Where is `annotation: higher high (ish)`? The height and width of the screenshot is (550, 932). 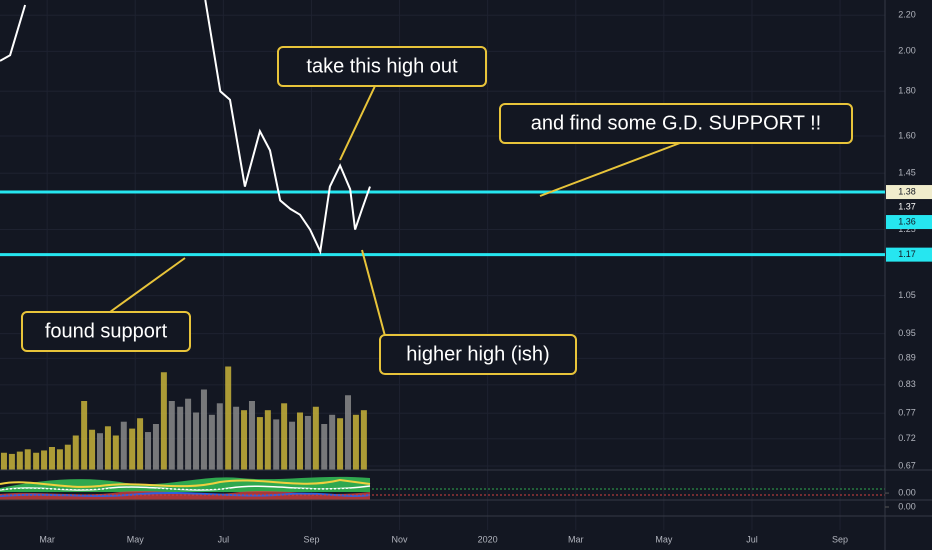
annotation: higher high (ish) is located at coordinates (469, 312).